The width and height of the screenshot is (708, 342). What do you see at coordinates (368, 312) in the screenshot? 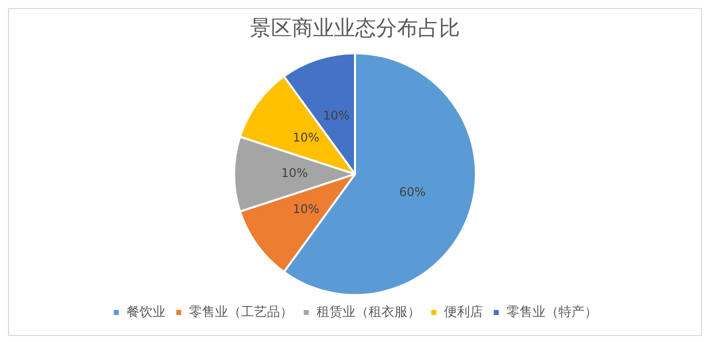
I see `legend-label: 租赁业（租衣服）` at bounding box center [368, 312].